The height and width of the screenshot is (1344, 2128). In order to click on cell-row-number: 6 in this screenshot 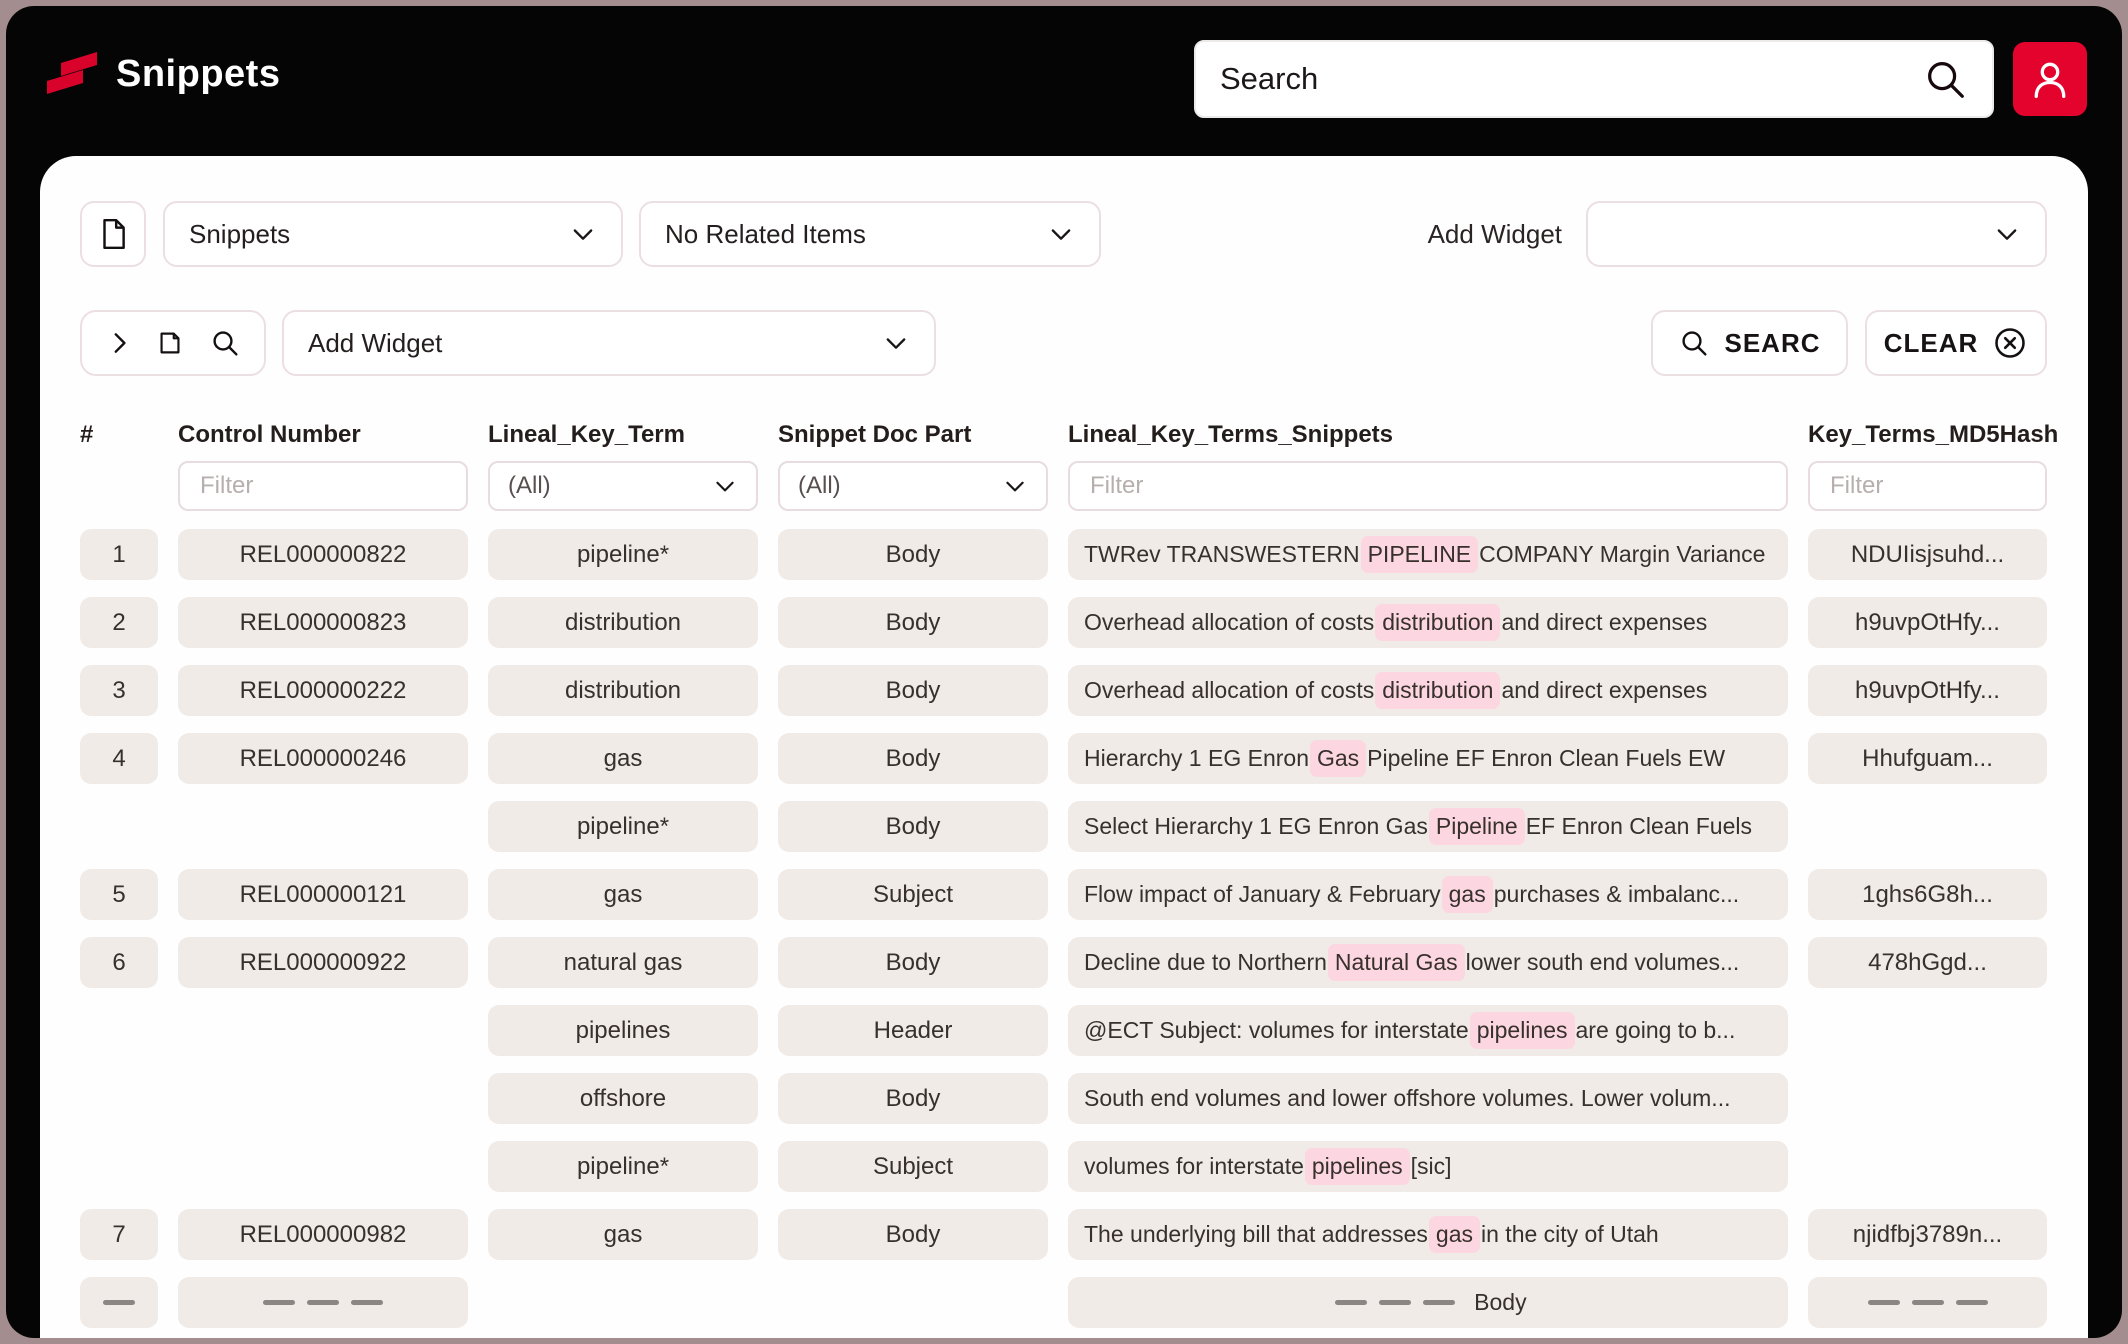, I will do `click(119, 962)`.